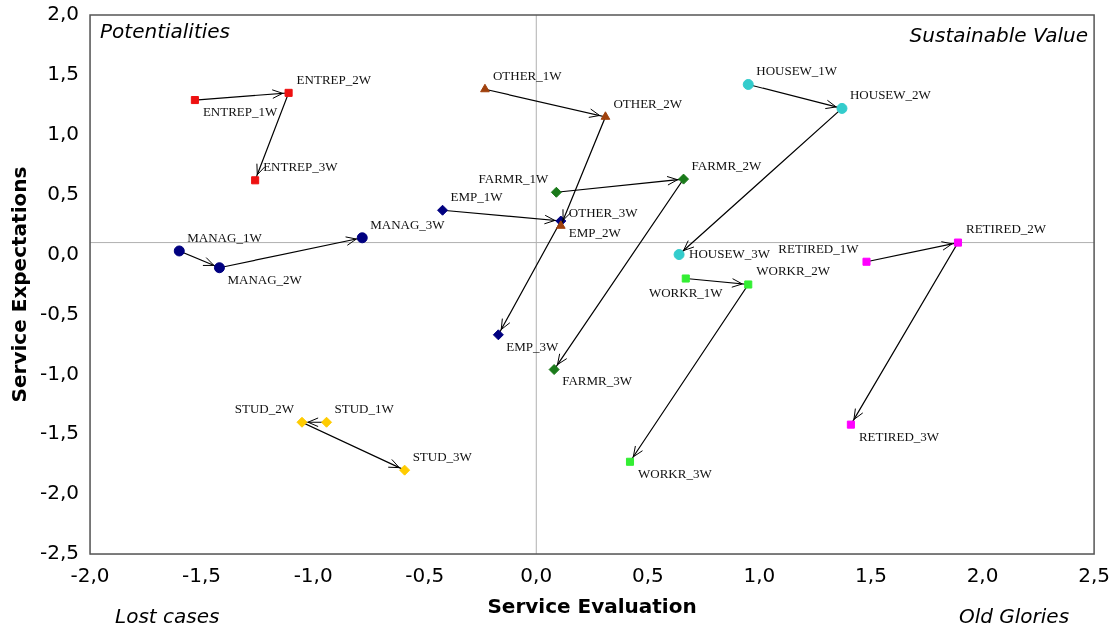 The width and height of the screenshot is (1113, 634). What do you see at coordinates (899, 436) in the screenshot?
I see `annotation: RETIRED_3W` at bounding box center [899, 436].